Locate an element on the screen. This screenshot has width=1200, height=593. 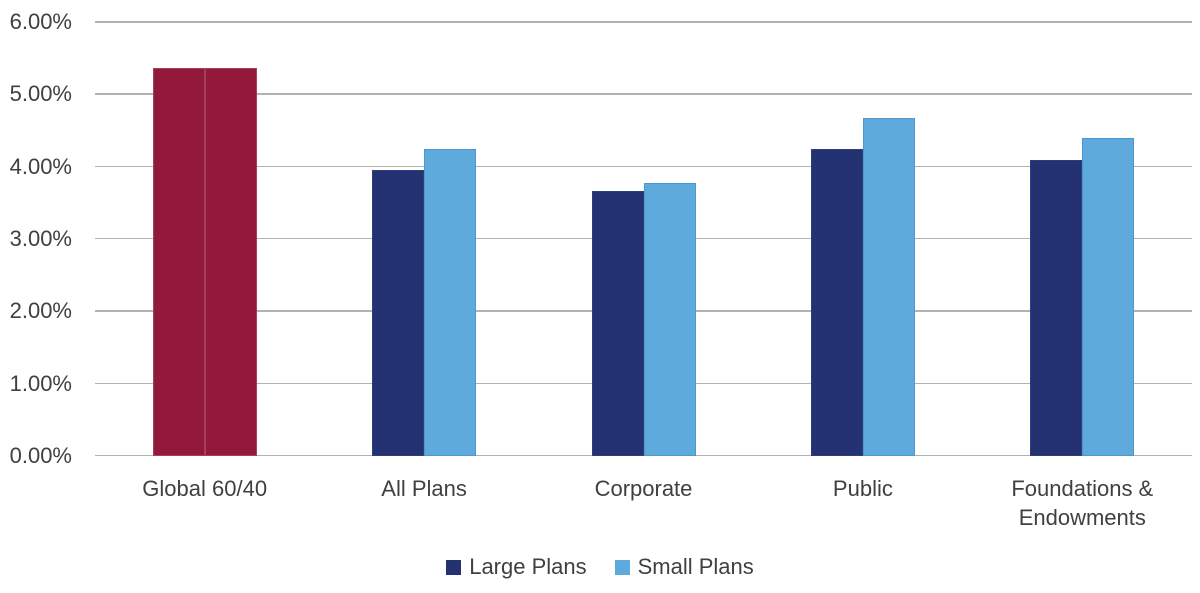
y-tick-2: 2.00% is located at coordinates (40, 311).